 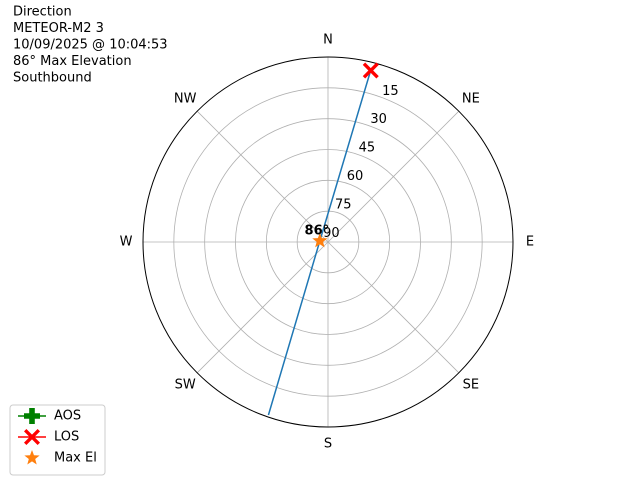 What do you see at coordinates (126, 242) in the screenshot?
I see `direction-label: W` at bounding box center [126, 242].